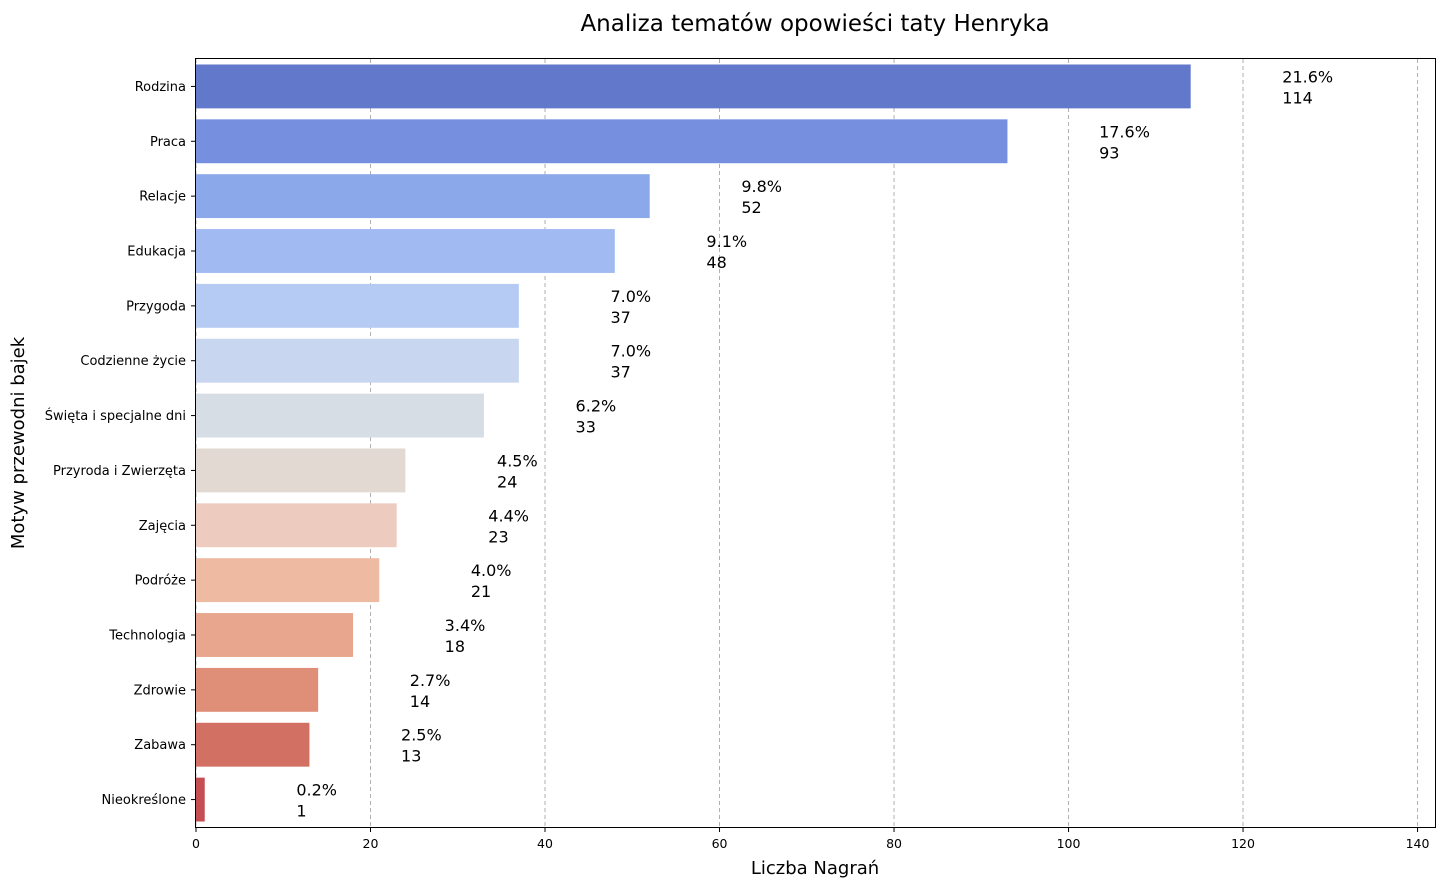  Describe the element at coordinates (162, 526) in the screenshot. I see `y-tick-label: Zajęcia` at that location.